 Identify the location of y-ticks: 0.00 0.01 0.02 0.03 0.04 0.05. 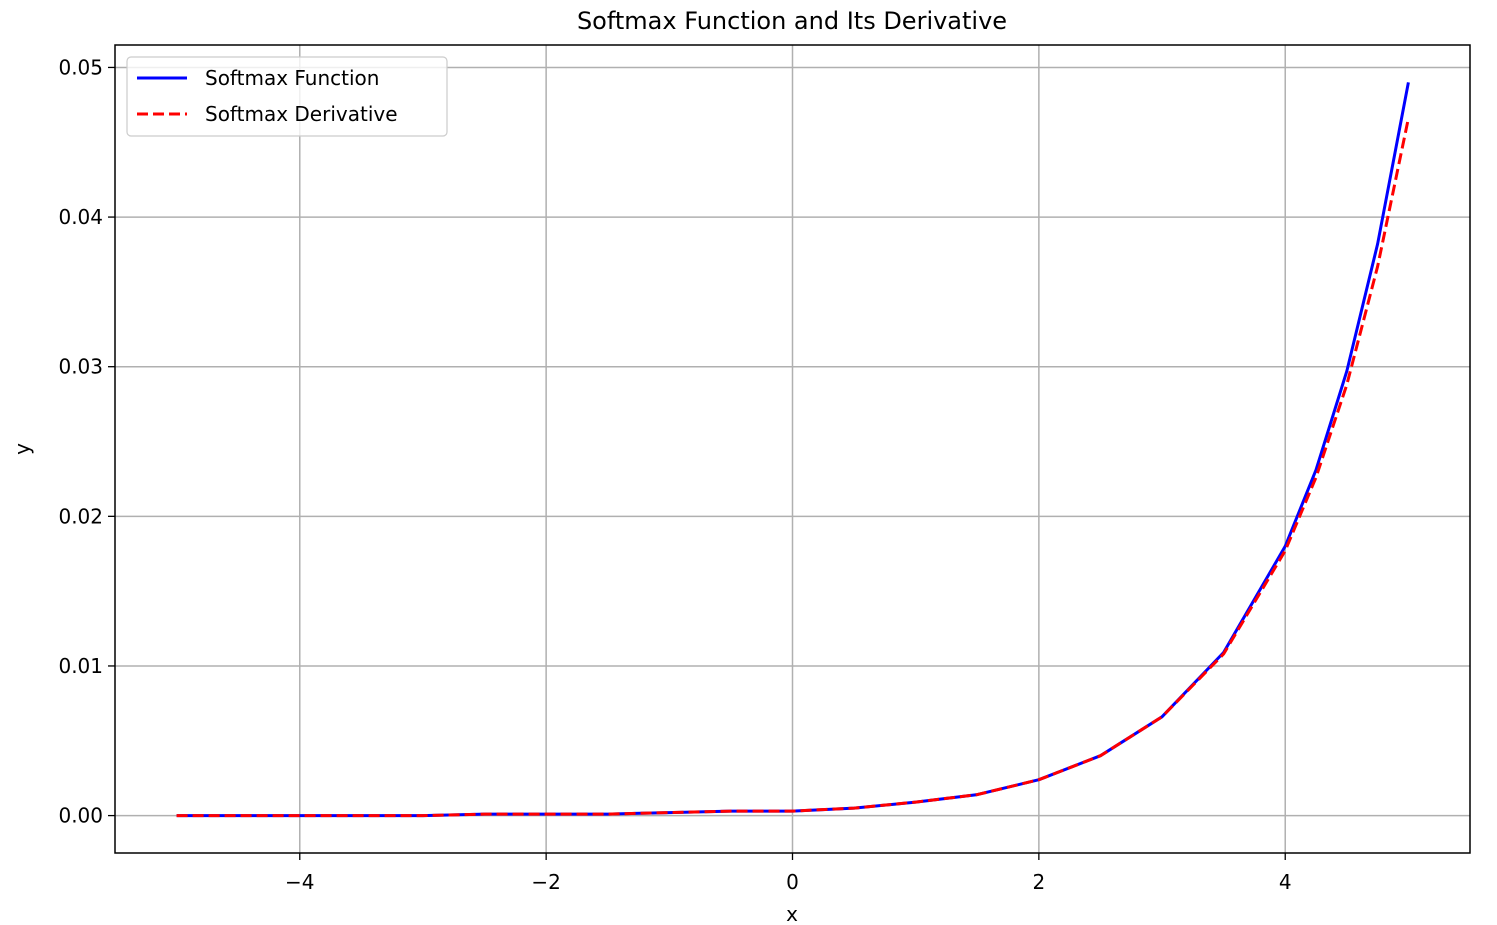
(86, 441).